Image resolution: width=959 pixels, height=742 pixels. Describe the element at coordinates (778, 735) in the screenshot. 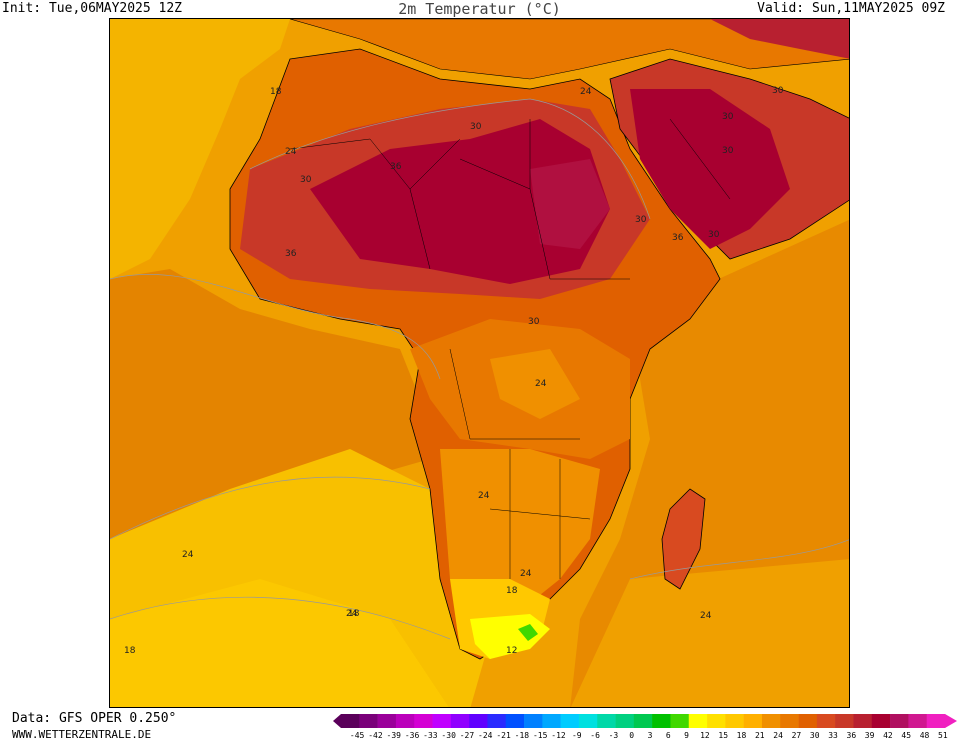

I see `colorbar-tick-label: 24` at that location.